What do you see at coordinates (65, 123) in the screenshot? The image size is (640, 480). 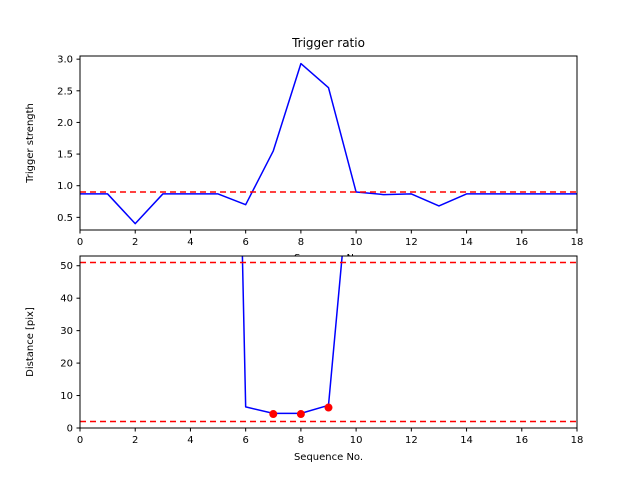 I see `y-tick-label: 2.0` at bounding box center [65, 123].